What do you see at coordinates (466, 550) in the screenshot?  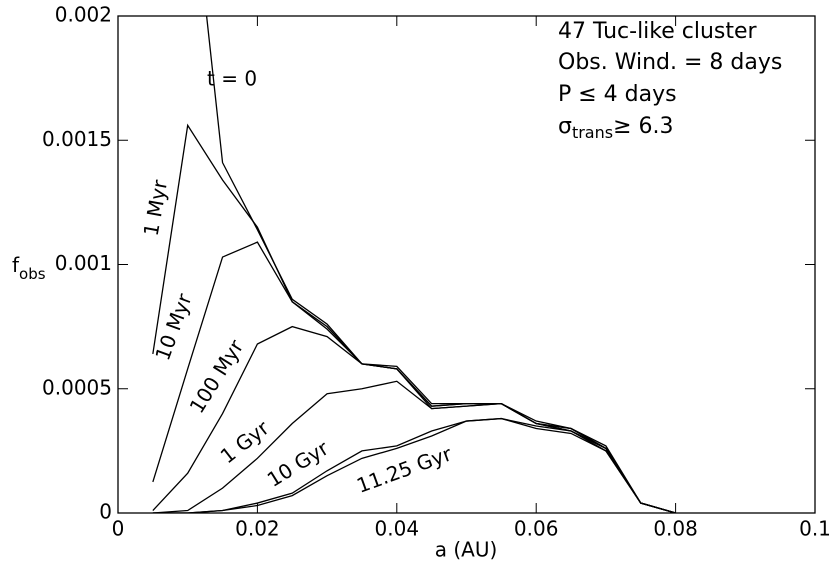 I see `x-axis-label: a (AU)` at bounding box center [466, 550].